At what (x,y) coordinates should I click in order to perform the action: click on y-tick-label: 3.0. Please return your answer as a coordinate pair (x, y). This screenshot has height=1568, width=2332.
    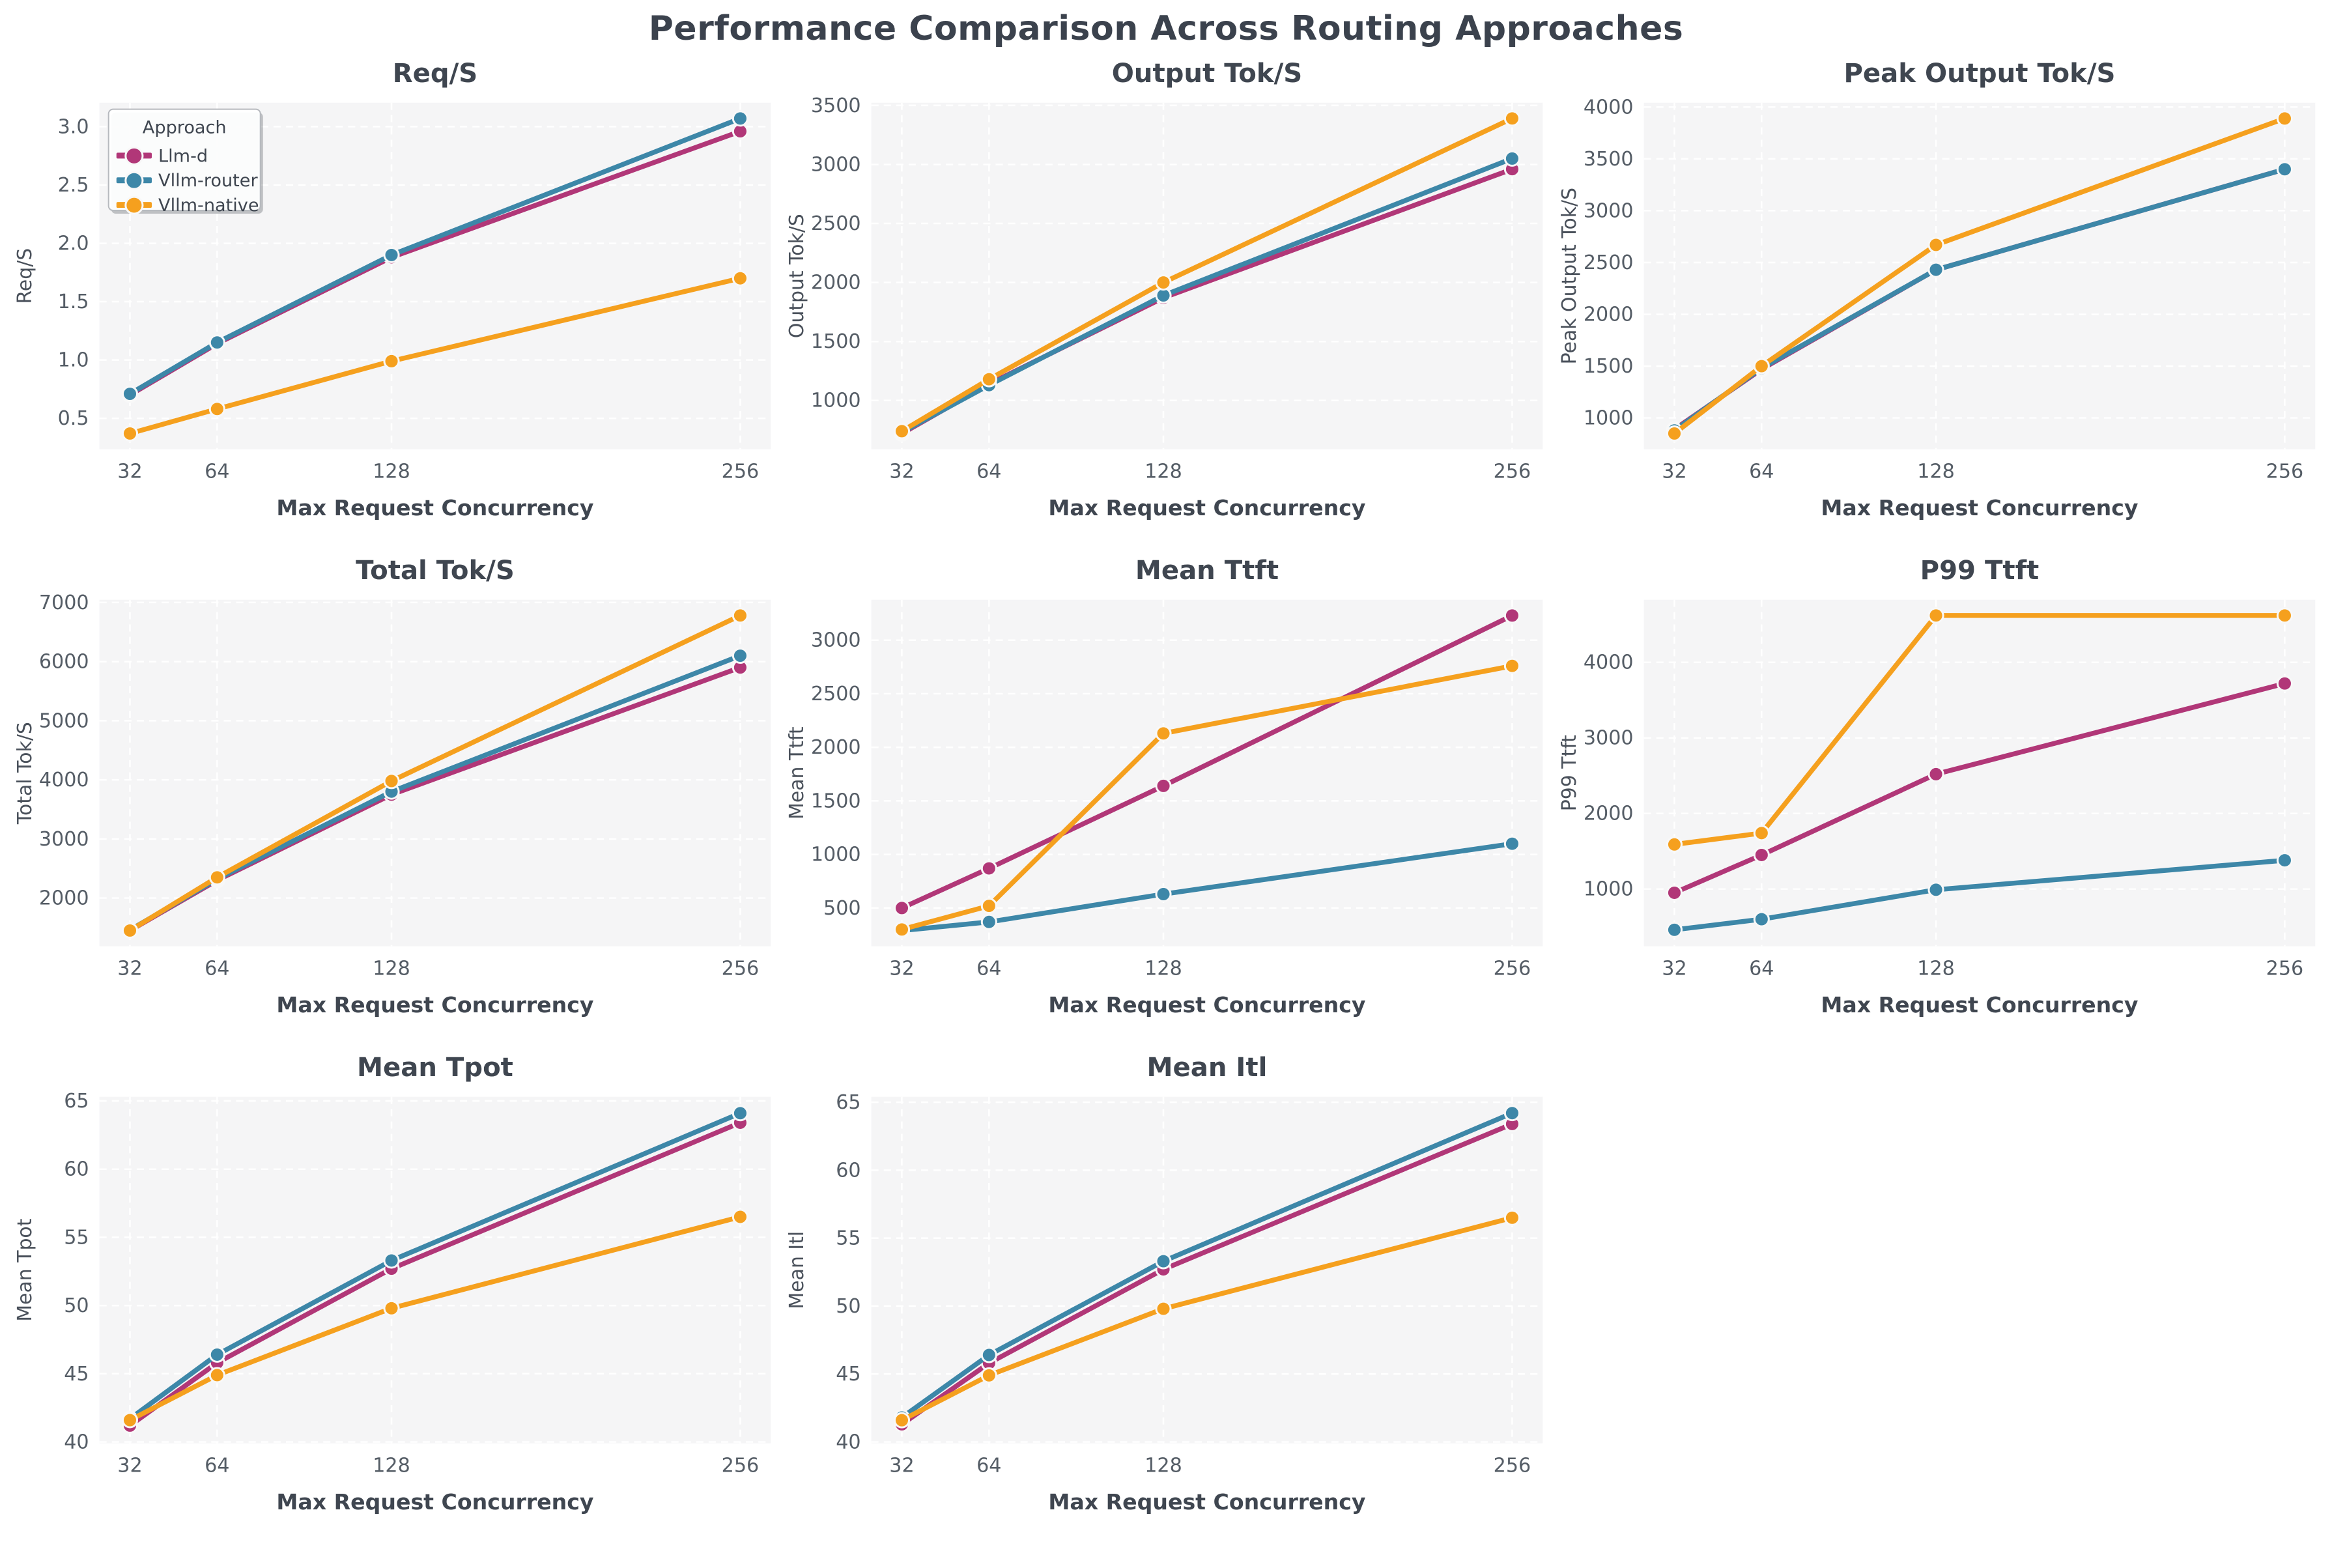
    Looking at the image, I should click on (73, 126).